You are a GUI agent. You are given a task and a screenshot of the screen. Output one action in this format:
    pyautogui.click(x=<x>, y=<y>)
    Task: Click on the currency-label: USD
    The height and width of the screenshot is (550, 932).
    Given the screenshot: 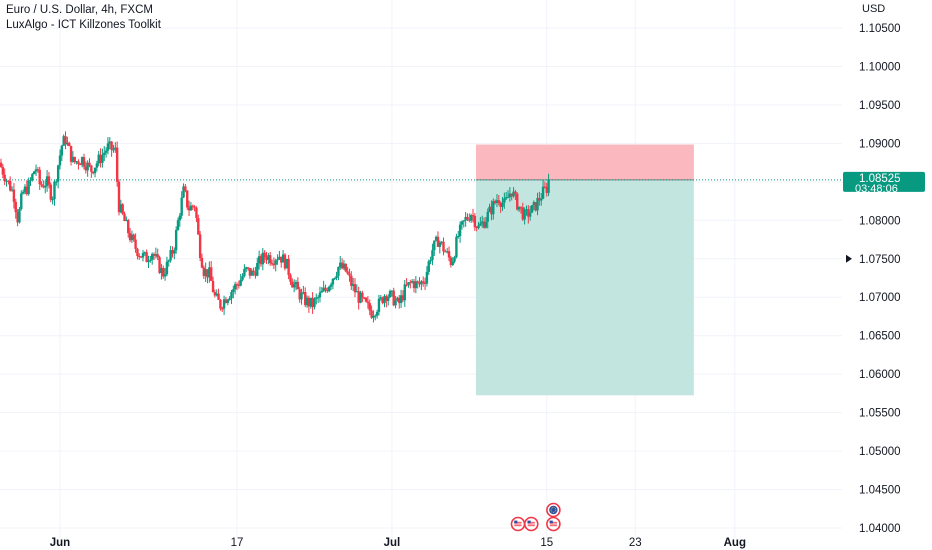 What is the action you would take?
    pyautogui.click(x=874, y=9)
    